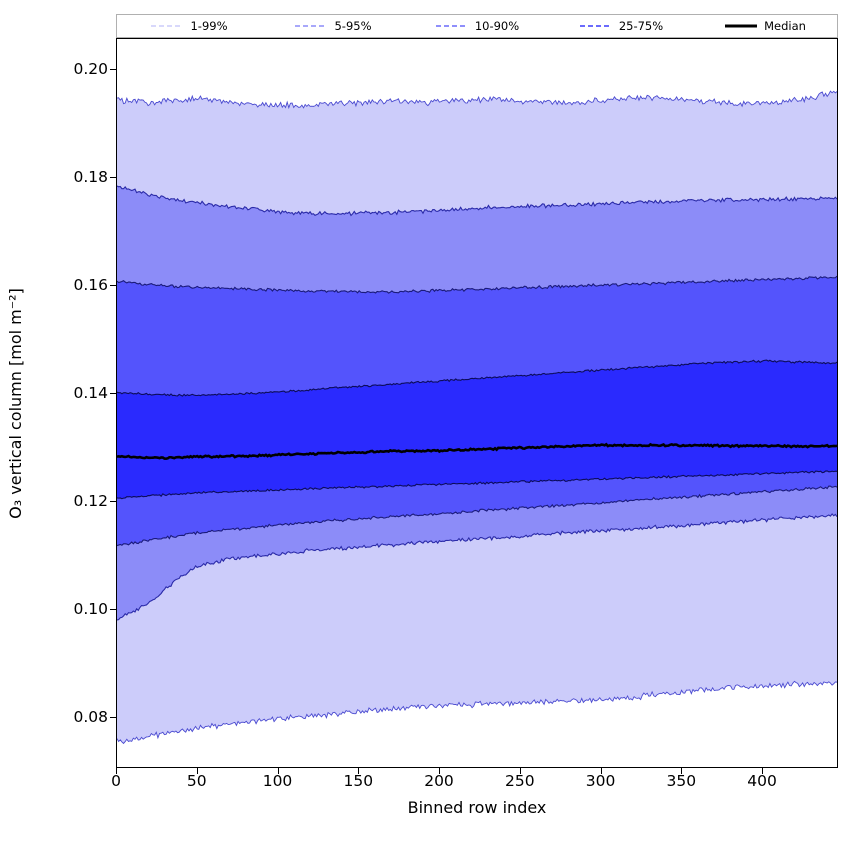 The image size is (850, 850). What do you see at coordinates (600, 781) in the screenshot?
I see `x-tick-label: 300` at bounding box center [600, 781].